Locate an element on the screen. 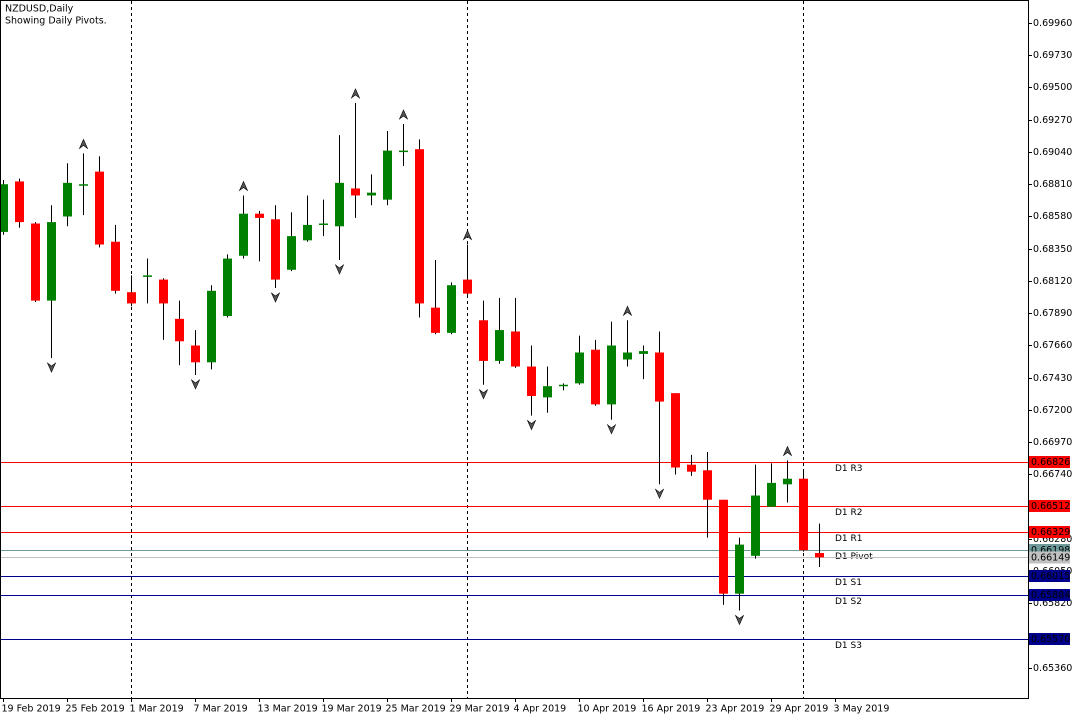 The height and width of the screenshot is (720, 1080). x-tick-label: 29 Apr 2019 is located at coordinates (799, 709).